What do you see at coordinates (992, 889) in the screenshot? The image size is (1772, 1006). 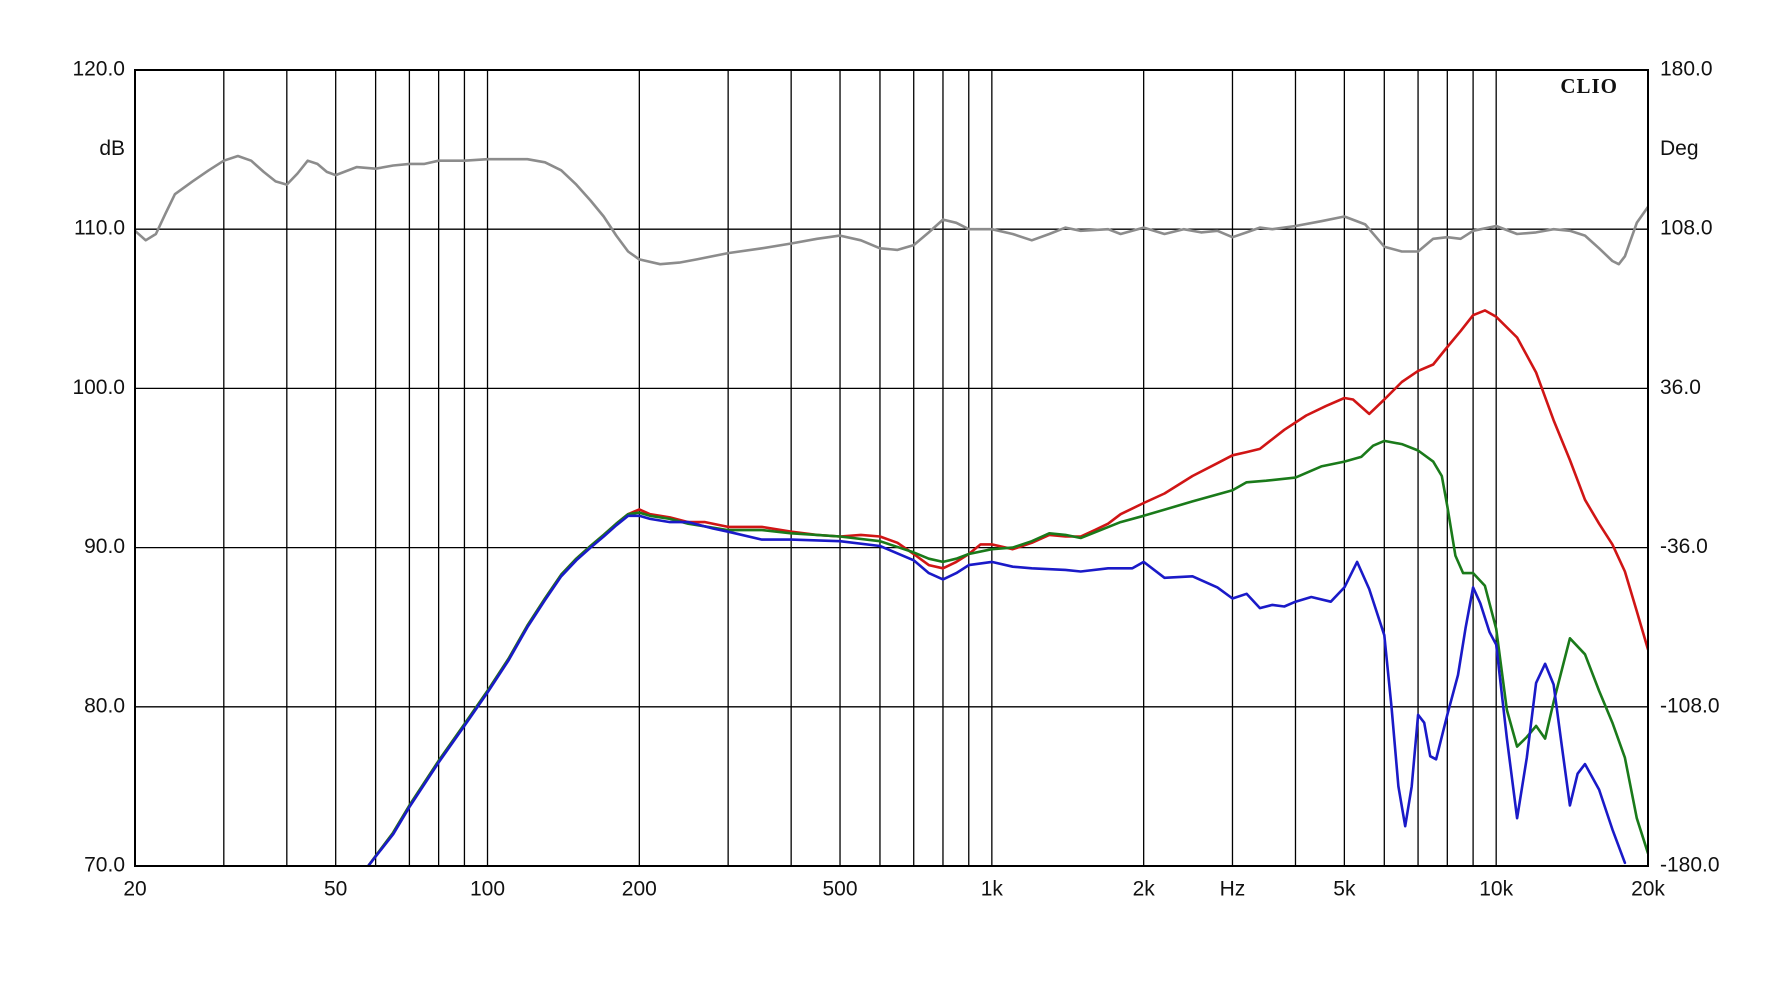 I see `x-tick-label-5: 1k` at bounding box center [992, 889].